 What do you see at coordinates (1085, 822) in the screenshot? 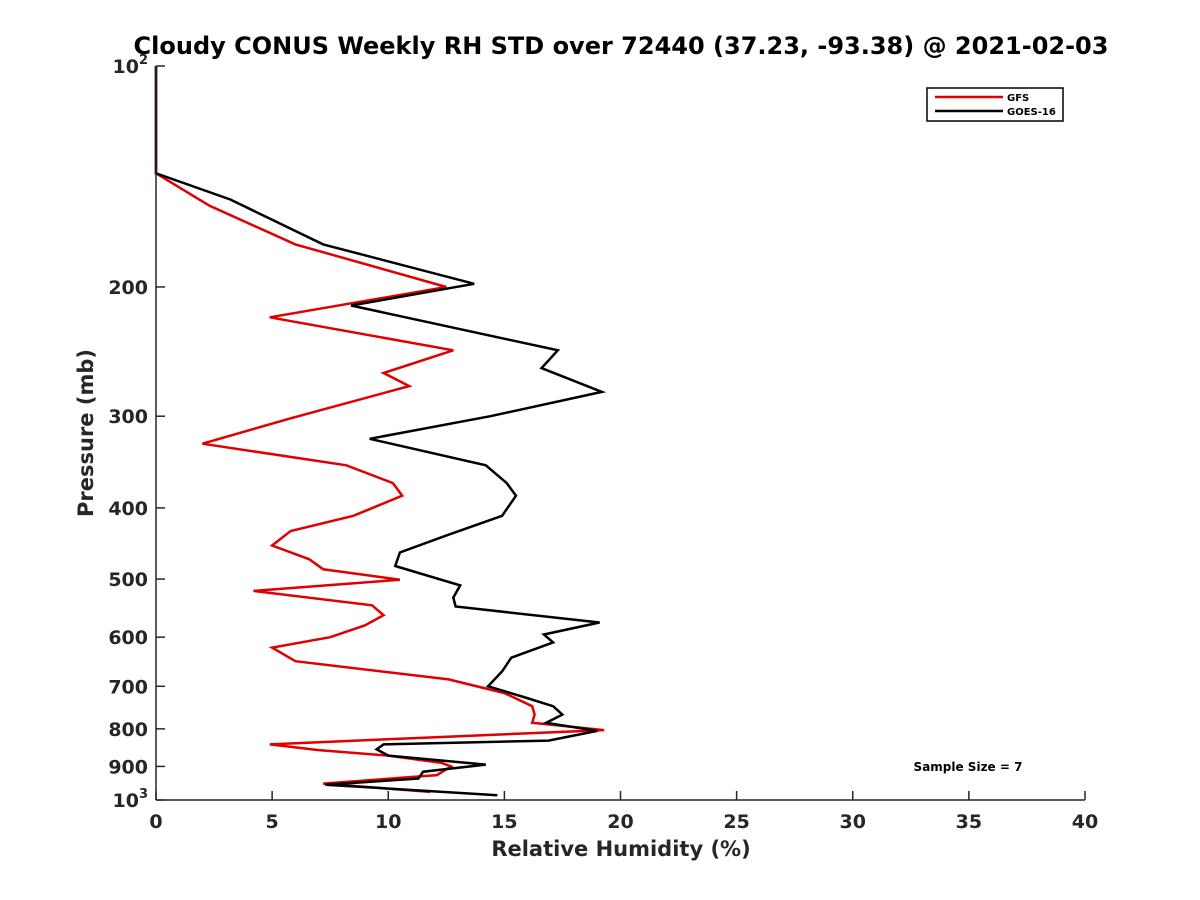
I see `x-tick-label: 40` at bounding box center [1085, 822].